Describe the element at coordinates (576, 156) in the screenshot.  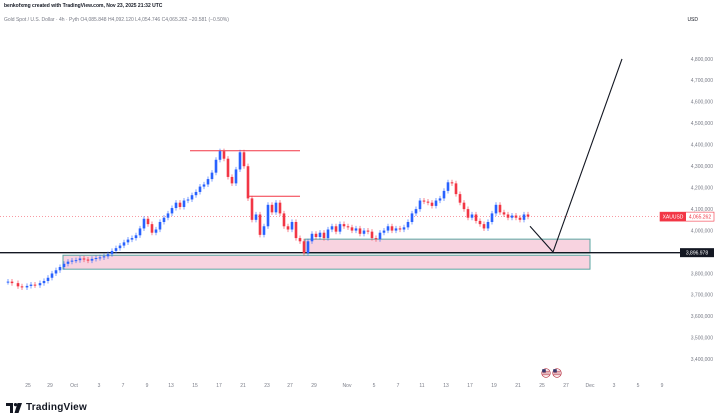
I see `projection-path` at that location.